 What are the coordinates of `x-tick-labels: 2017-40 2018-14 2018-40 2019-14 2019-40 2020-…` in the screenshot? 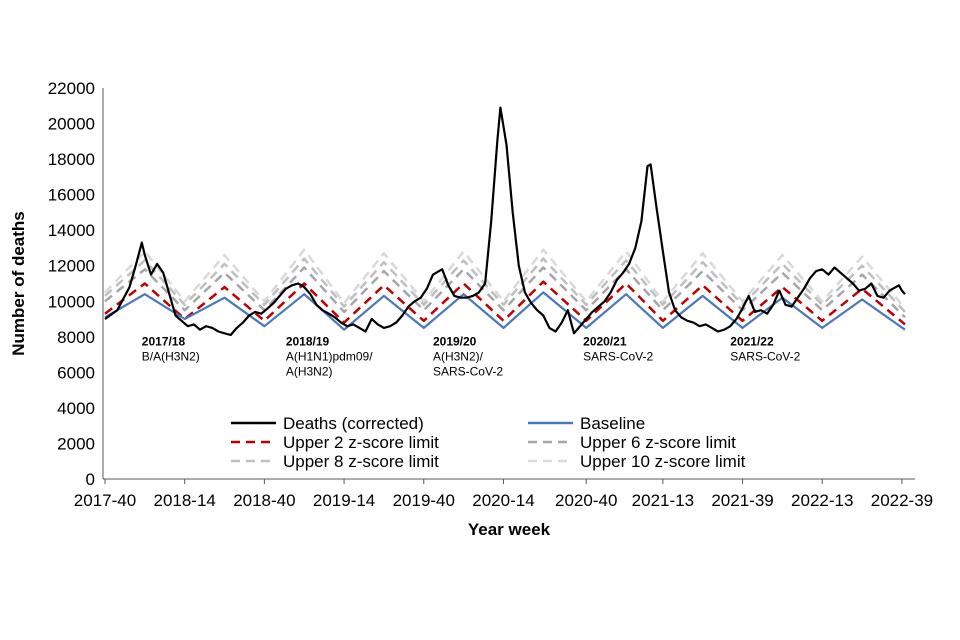 It's located at (503, 494).